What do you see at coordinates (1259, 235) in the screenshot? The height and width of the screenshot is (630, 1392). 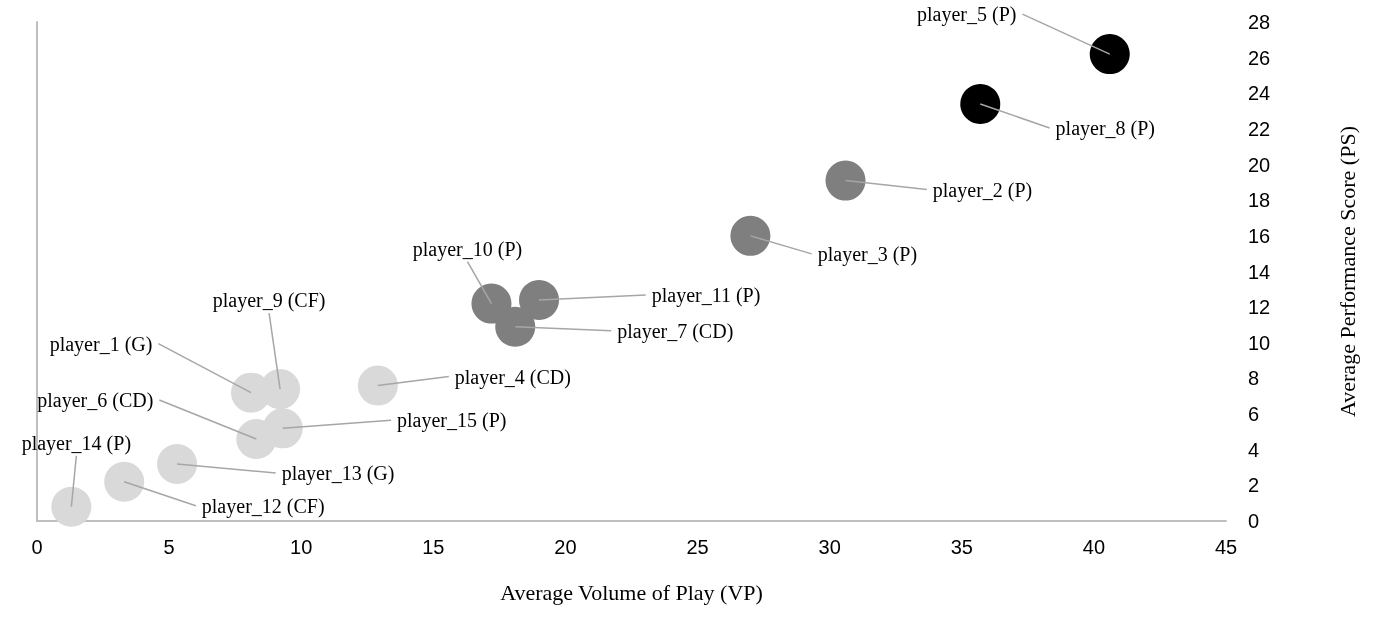 I see `y-tick-label: 16` at bounding box center [1259, 235].